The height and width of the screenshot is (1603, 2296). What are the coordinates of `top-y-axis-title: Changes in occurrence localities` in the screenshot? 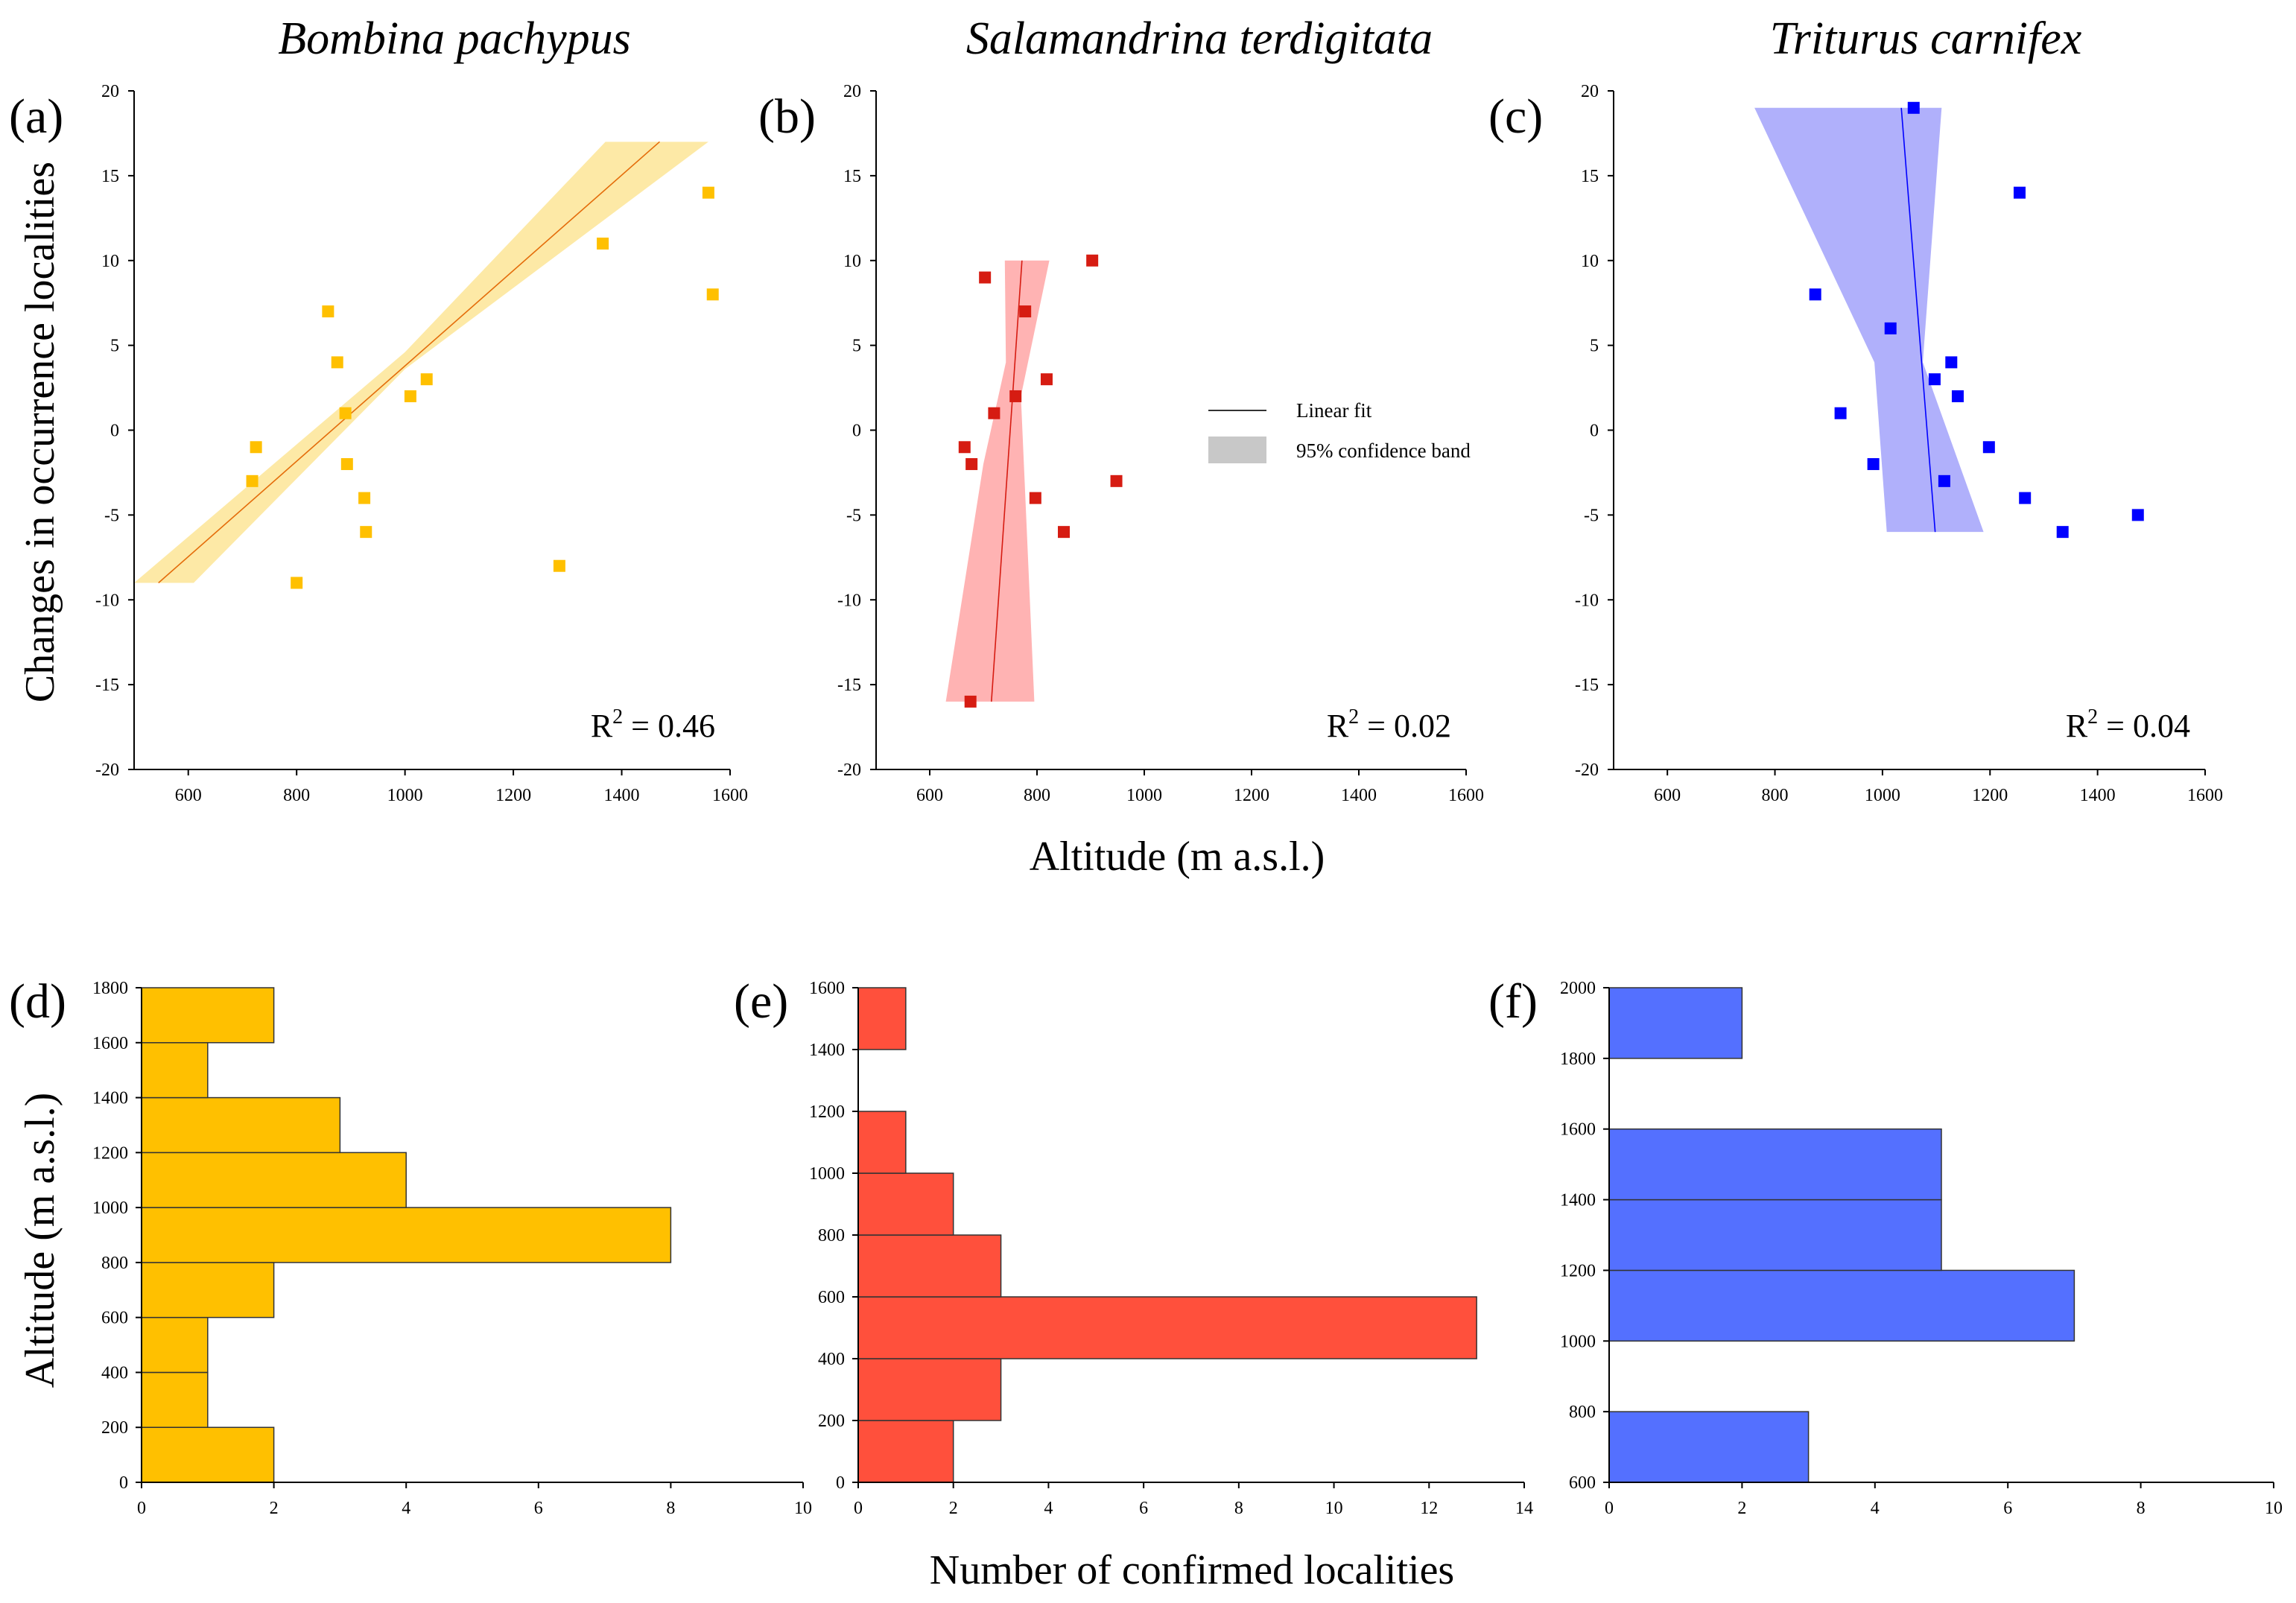 It's located at (40, 432).